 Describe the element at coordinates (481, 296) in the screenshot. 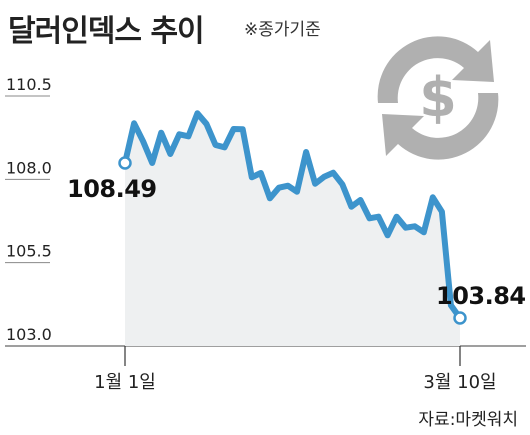

I see `end-value-label: 103.84` at that location.